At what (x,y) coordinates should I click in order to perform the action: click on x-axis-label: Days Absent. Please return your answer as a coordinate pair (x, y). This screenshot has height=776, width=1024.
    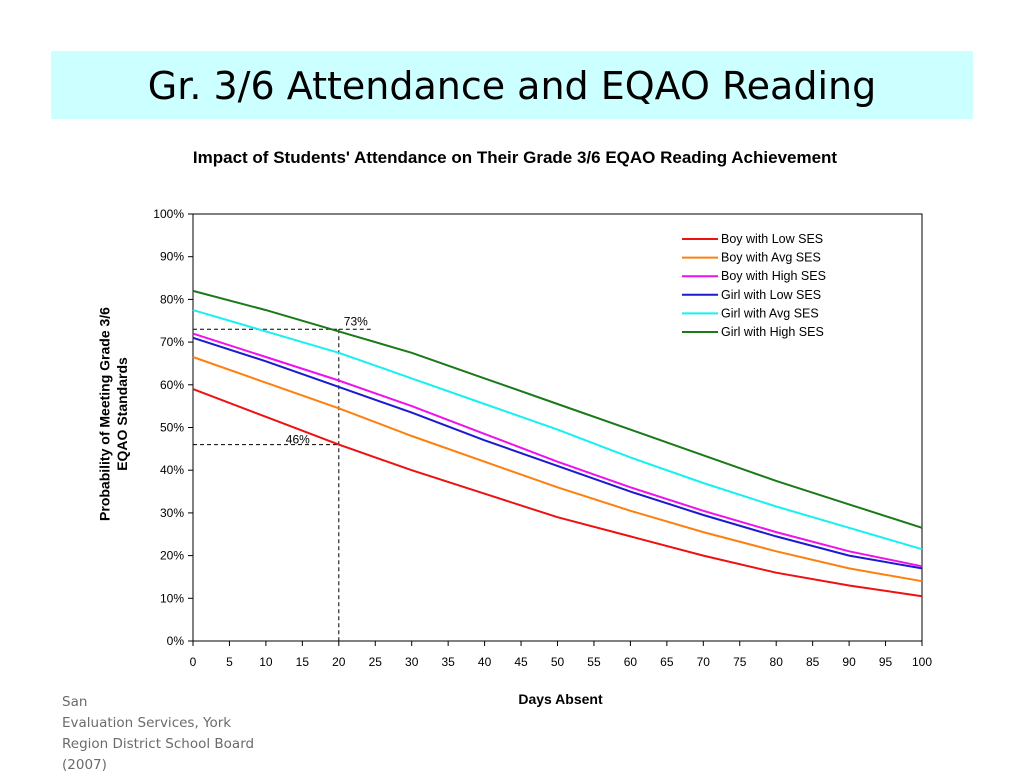
    Looking at the image, I should click on (560, 699).